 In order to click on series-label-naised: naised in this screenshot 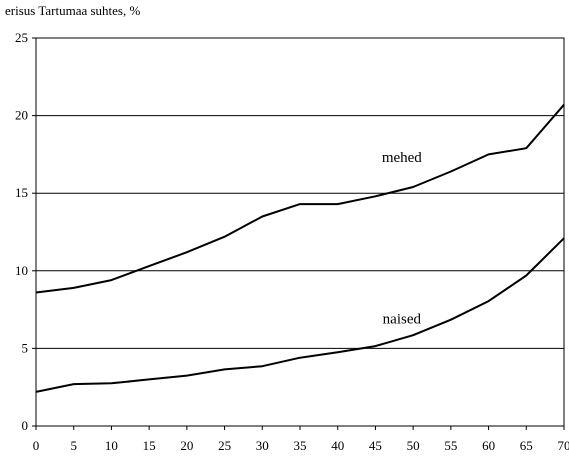, I will do `click(402, 320)`.